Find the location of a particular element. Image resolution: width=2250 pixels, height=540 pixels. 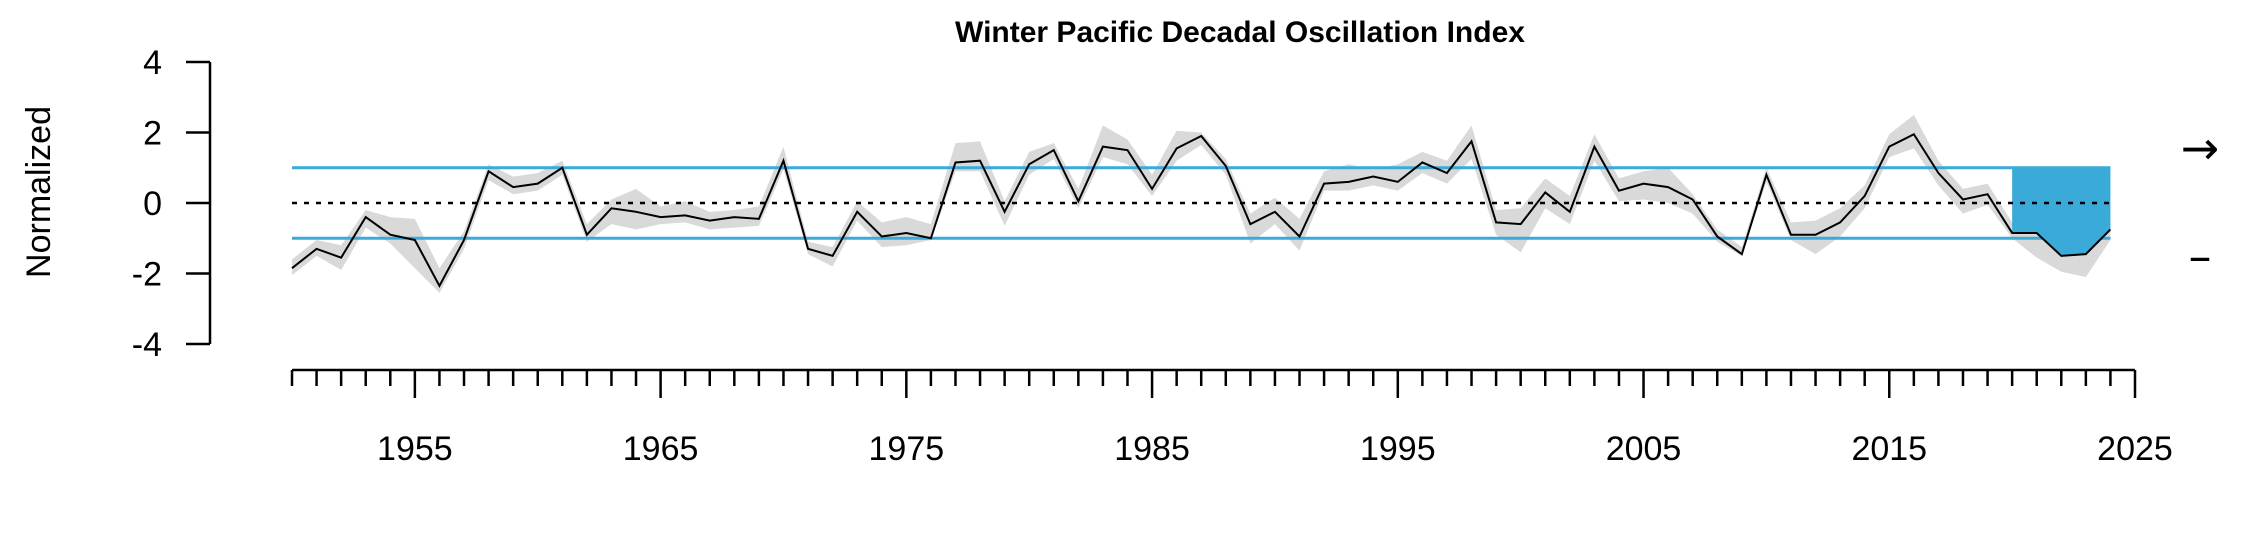

recent-period-layer is located at coordinates (2061, 211).